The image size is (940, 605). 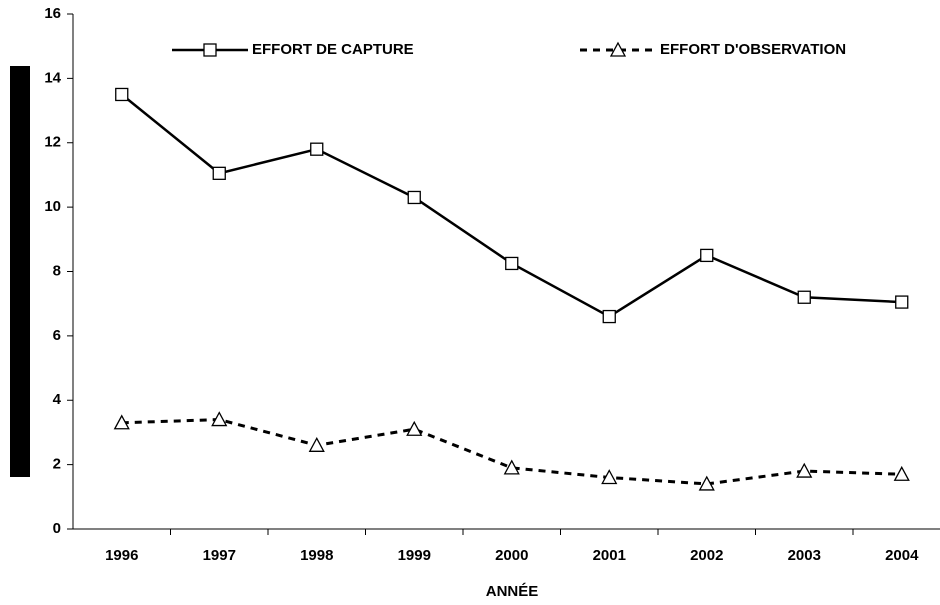 I want to click on x-tick-label: 2002, so click(x=706, y=555).